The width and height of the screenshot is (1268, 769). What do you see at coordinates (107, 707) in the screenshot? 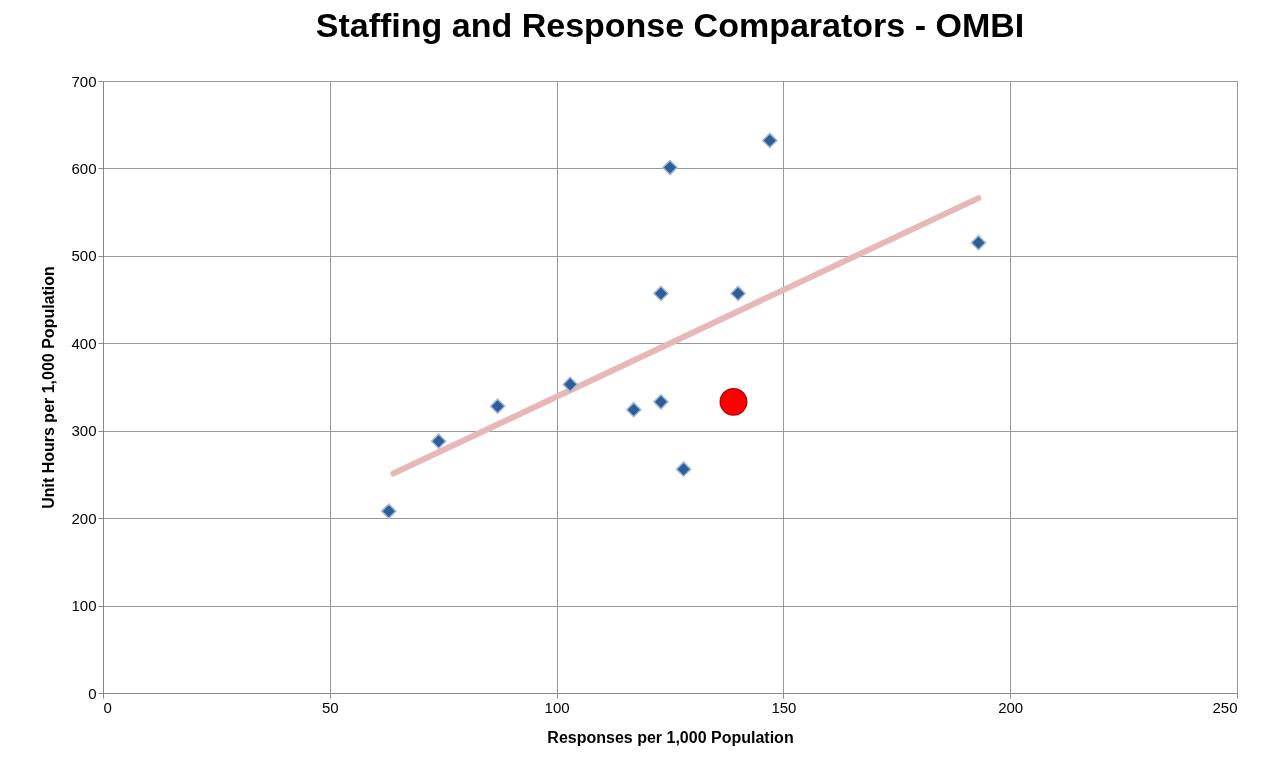
I see `x-tick-label: 0` at bounding box center [107, 707].